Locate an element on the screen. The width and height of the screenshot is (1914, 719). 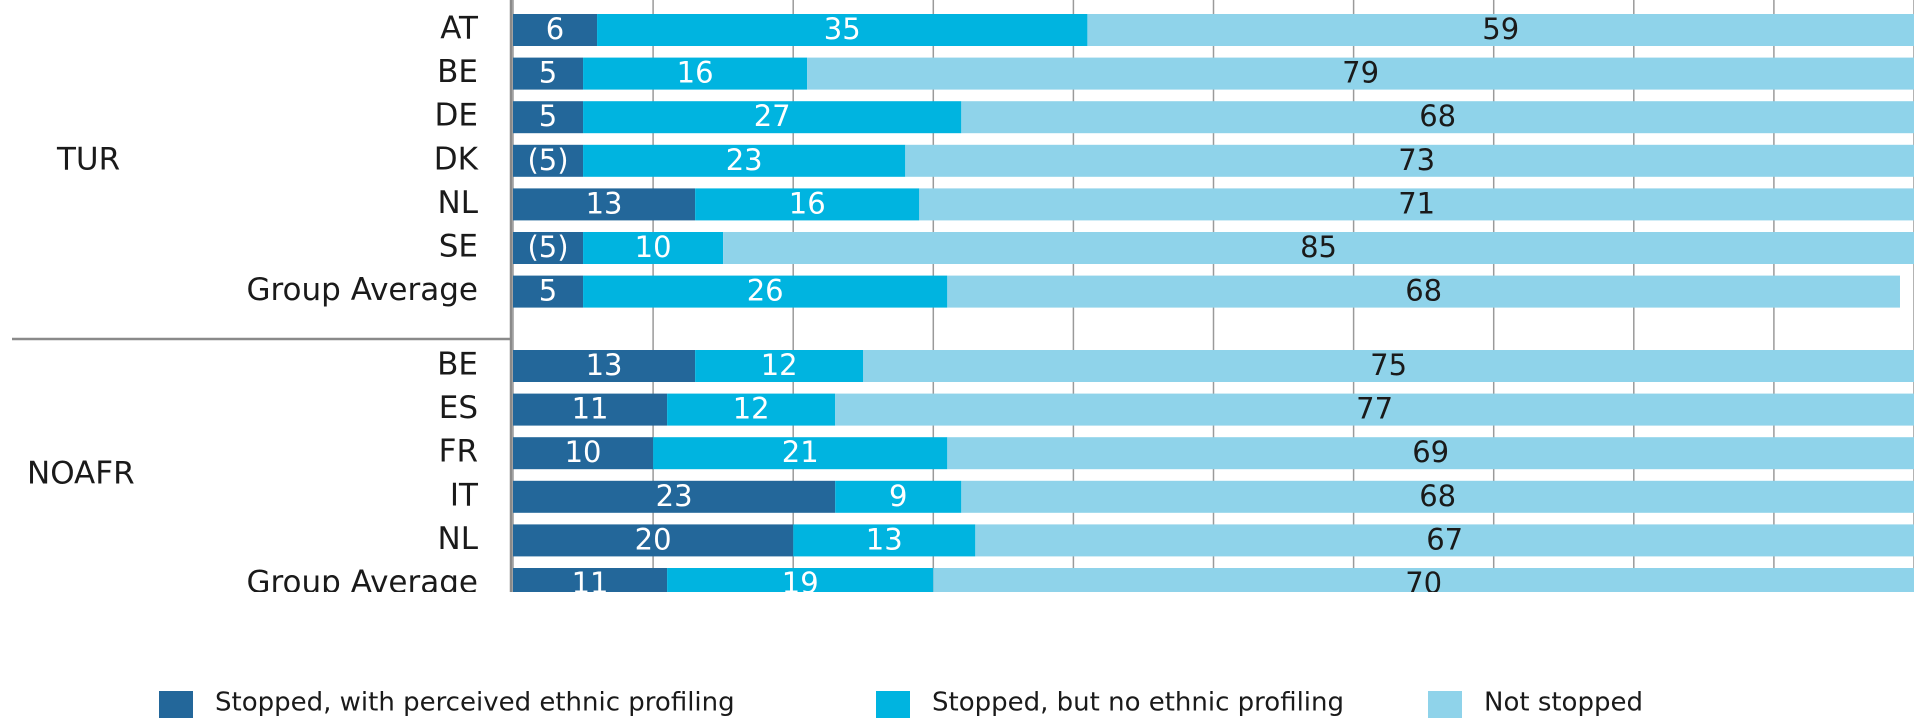
value-label: 21 is located at coordinates (800, 452).